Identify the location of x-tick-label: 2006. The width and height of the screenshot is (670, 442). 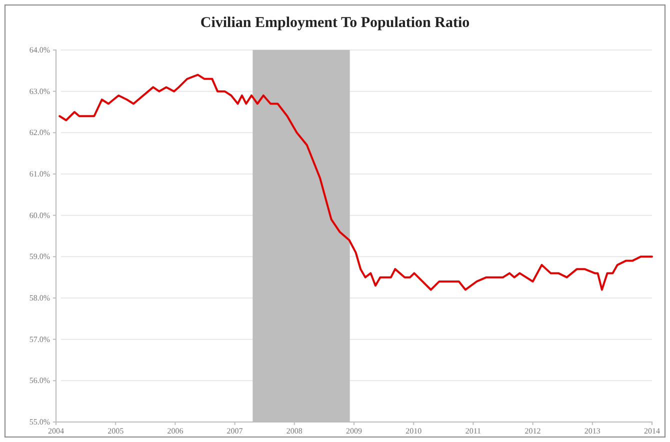
(175, 431).